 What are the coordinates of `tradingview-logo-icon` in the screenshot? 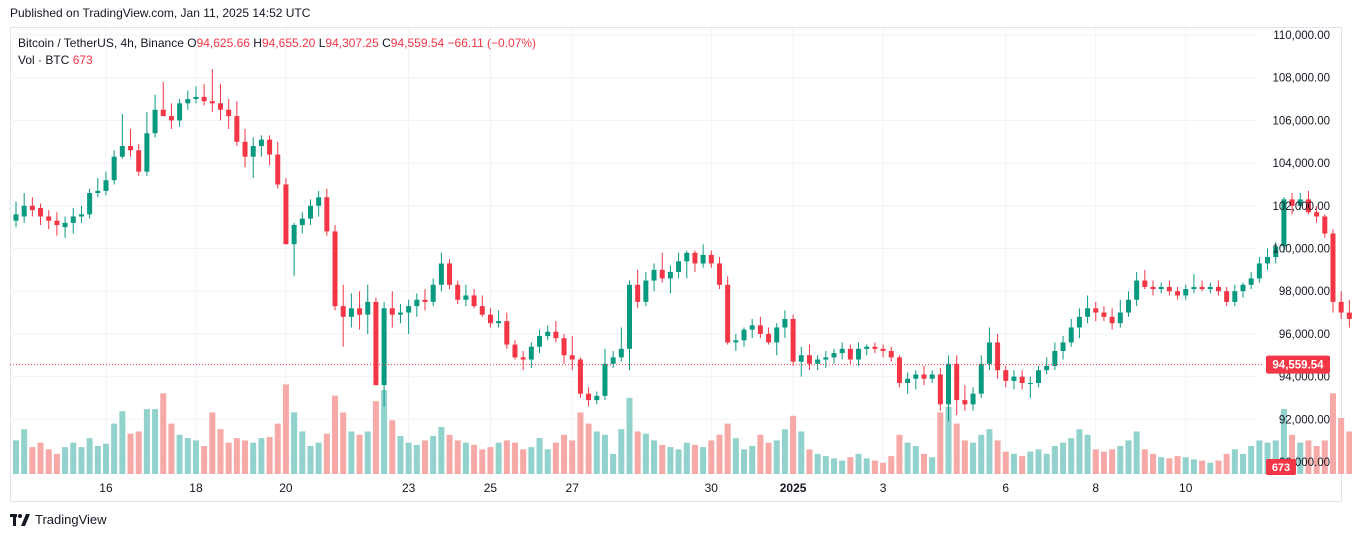 It's located at (20, 519).